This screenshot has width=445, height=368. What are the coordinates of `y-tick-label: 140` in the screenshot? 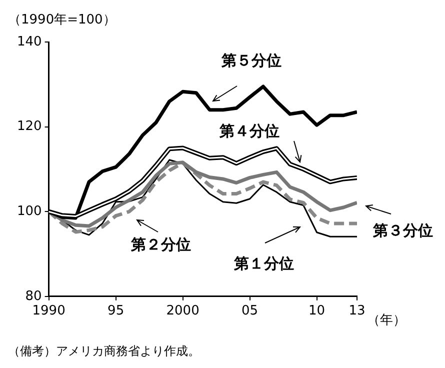 It's located at (29, 42).